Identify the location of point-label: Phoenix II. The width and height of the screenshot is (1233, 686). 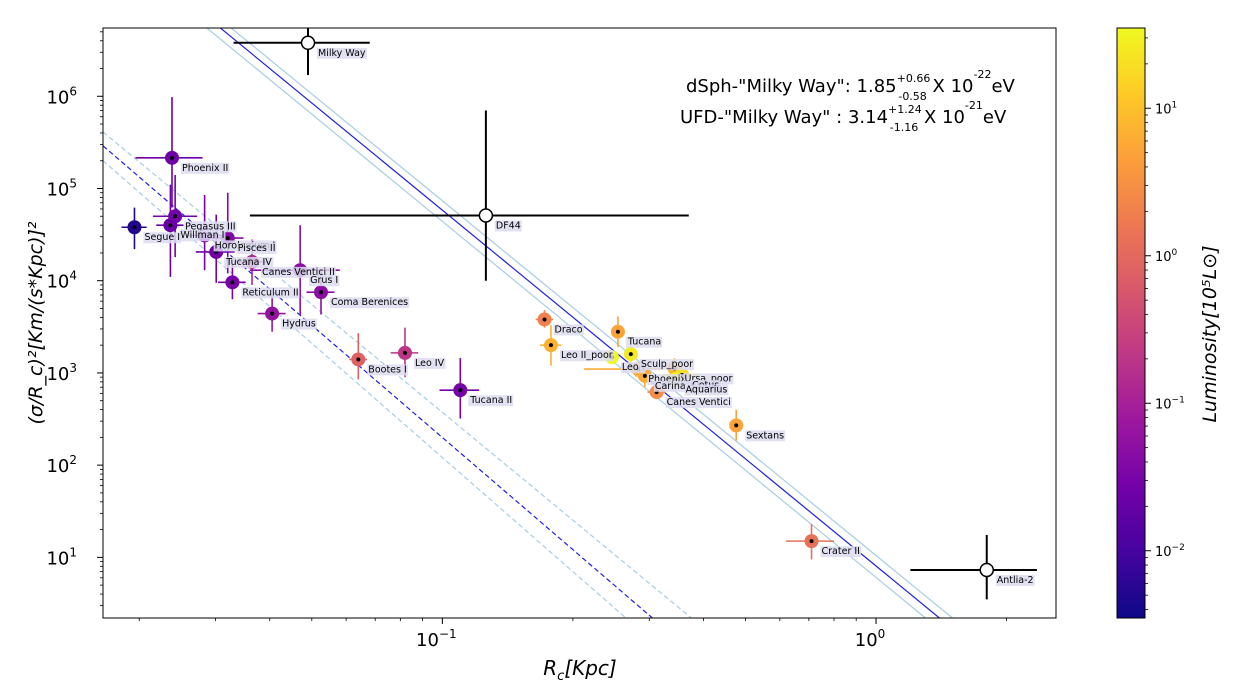
(205, 168).